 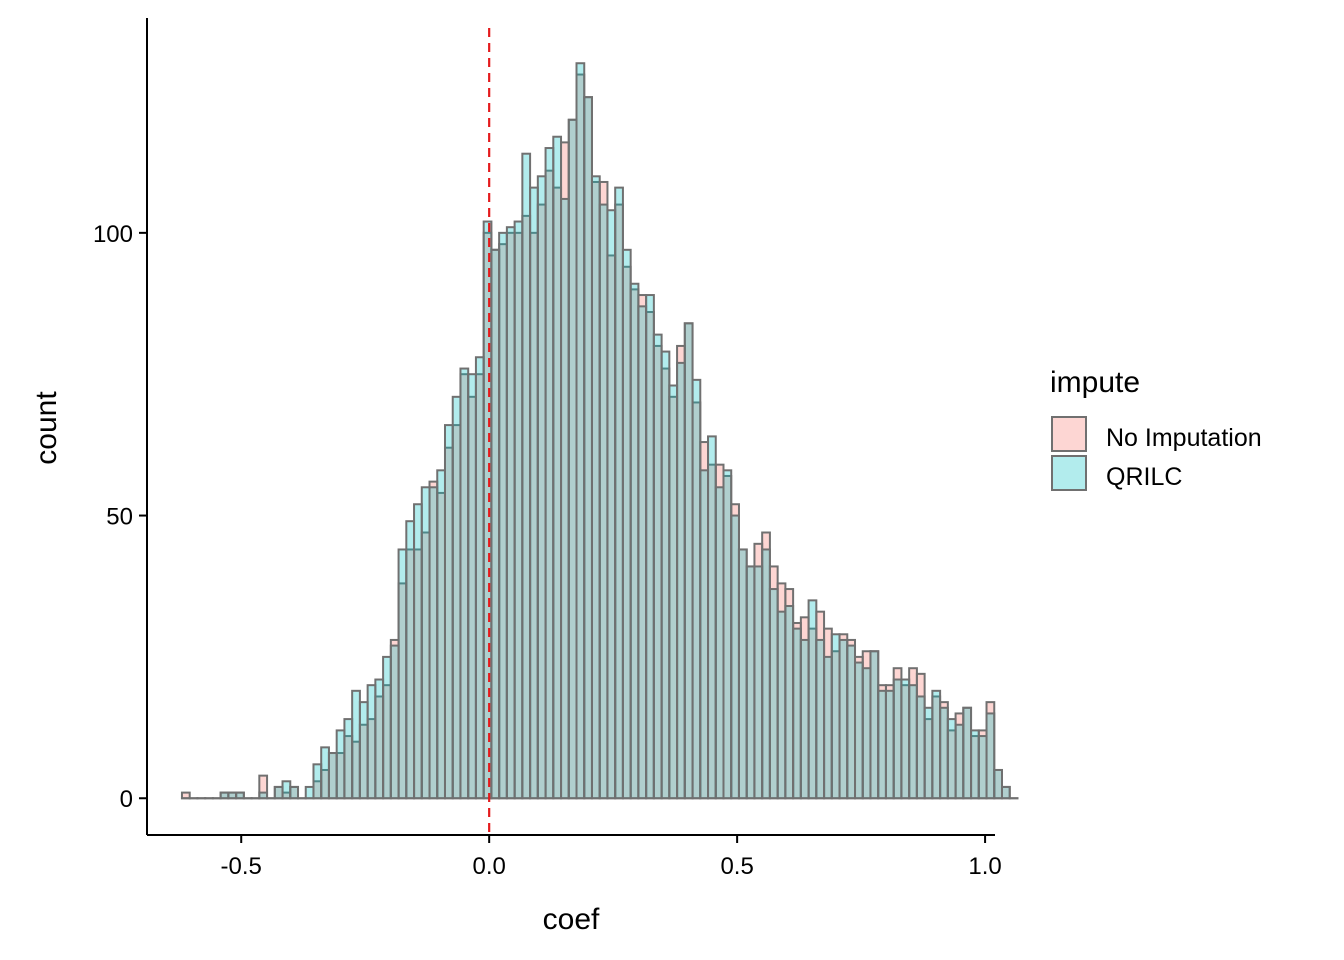 What do you see at coordinates (1069, 434) in the screenshot?
I see `legend-swatch-no-imputation` at bounding box center [1069, 434].